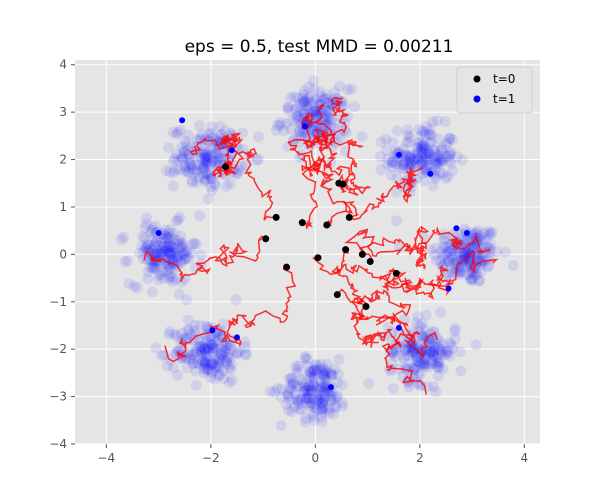  I want to click on y-tick-label: 3, so click(63, 112).